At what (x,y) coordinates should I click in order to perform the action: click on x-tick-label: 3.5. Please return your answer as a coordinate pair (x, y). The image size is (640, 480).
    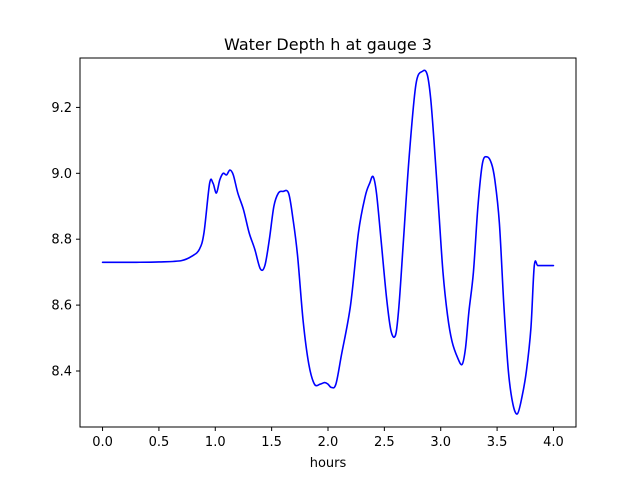
    Looking at the image, I should click on (497, 442).